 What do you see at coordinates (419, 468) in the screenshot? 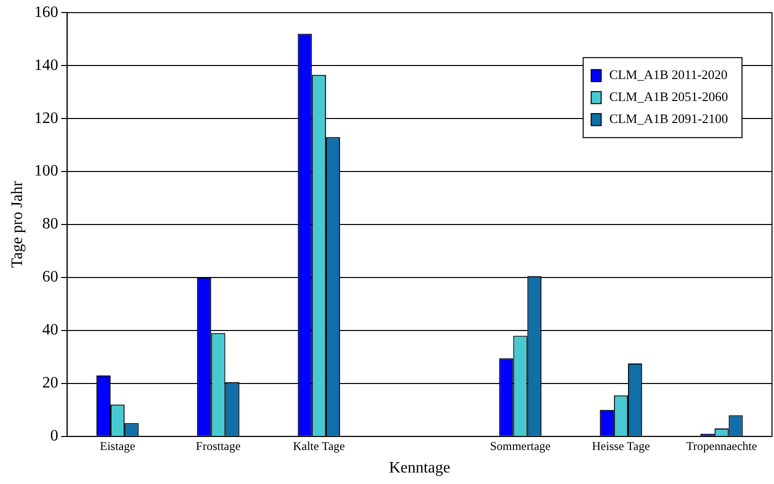
I see `x-axis-title: Kenntage` at bounding box center [419, 468].